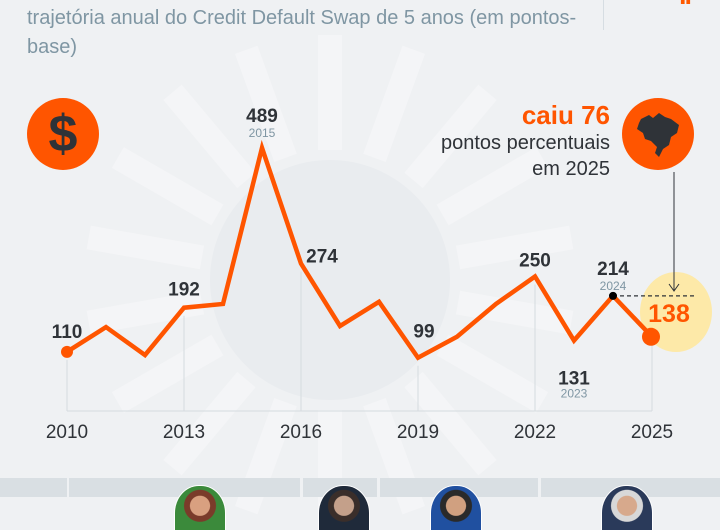 This screenshot has width=720, height=530. What do you see at coordinates (674, 287) in the screenshot?
I see `callout-arrow-head` at bounding box center [674, 287].